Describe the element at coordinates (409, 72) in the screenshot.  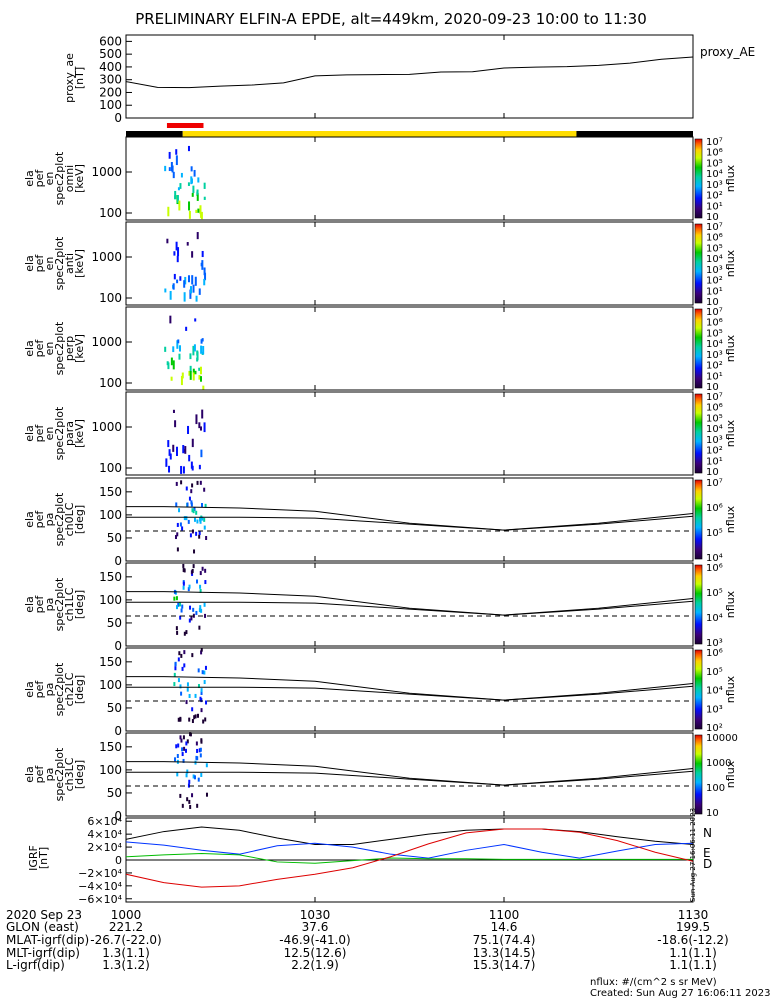
I see `proxy-ae-line` at that location.